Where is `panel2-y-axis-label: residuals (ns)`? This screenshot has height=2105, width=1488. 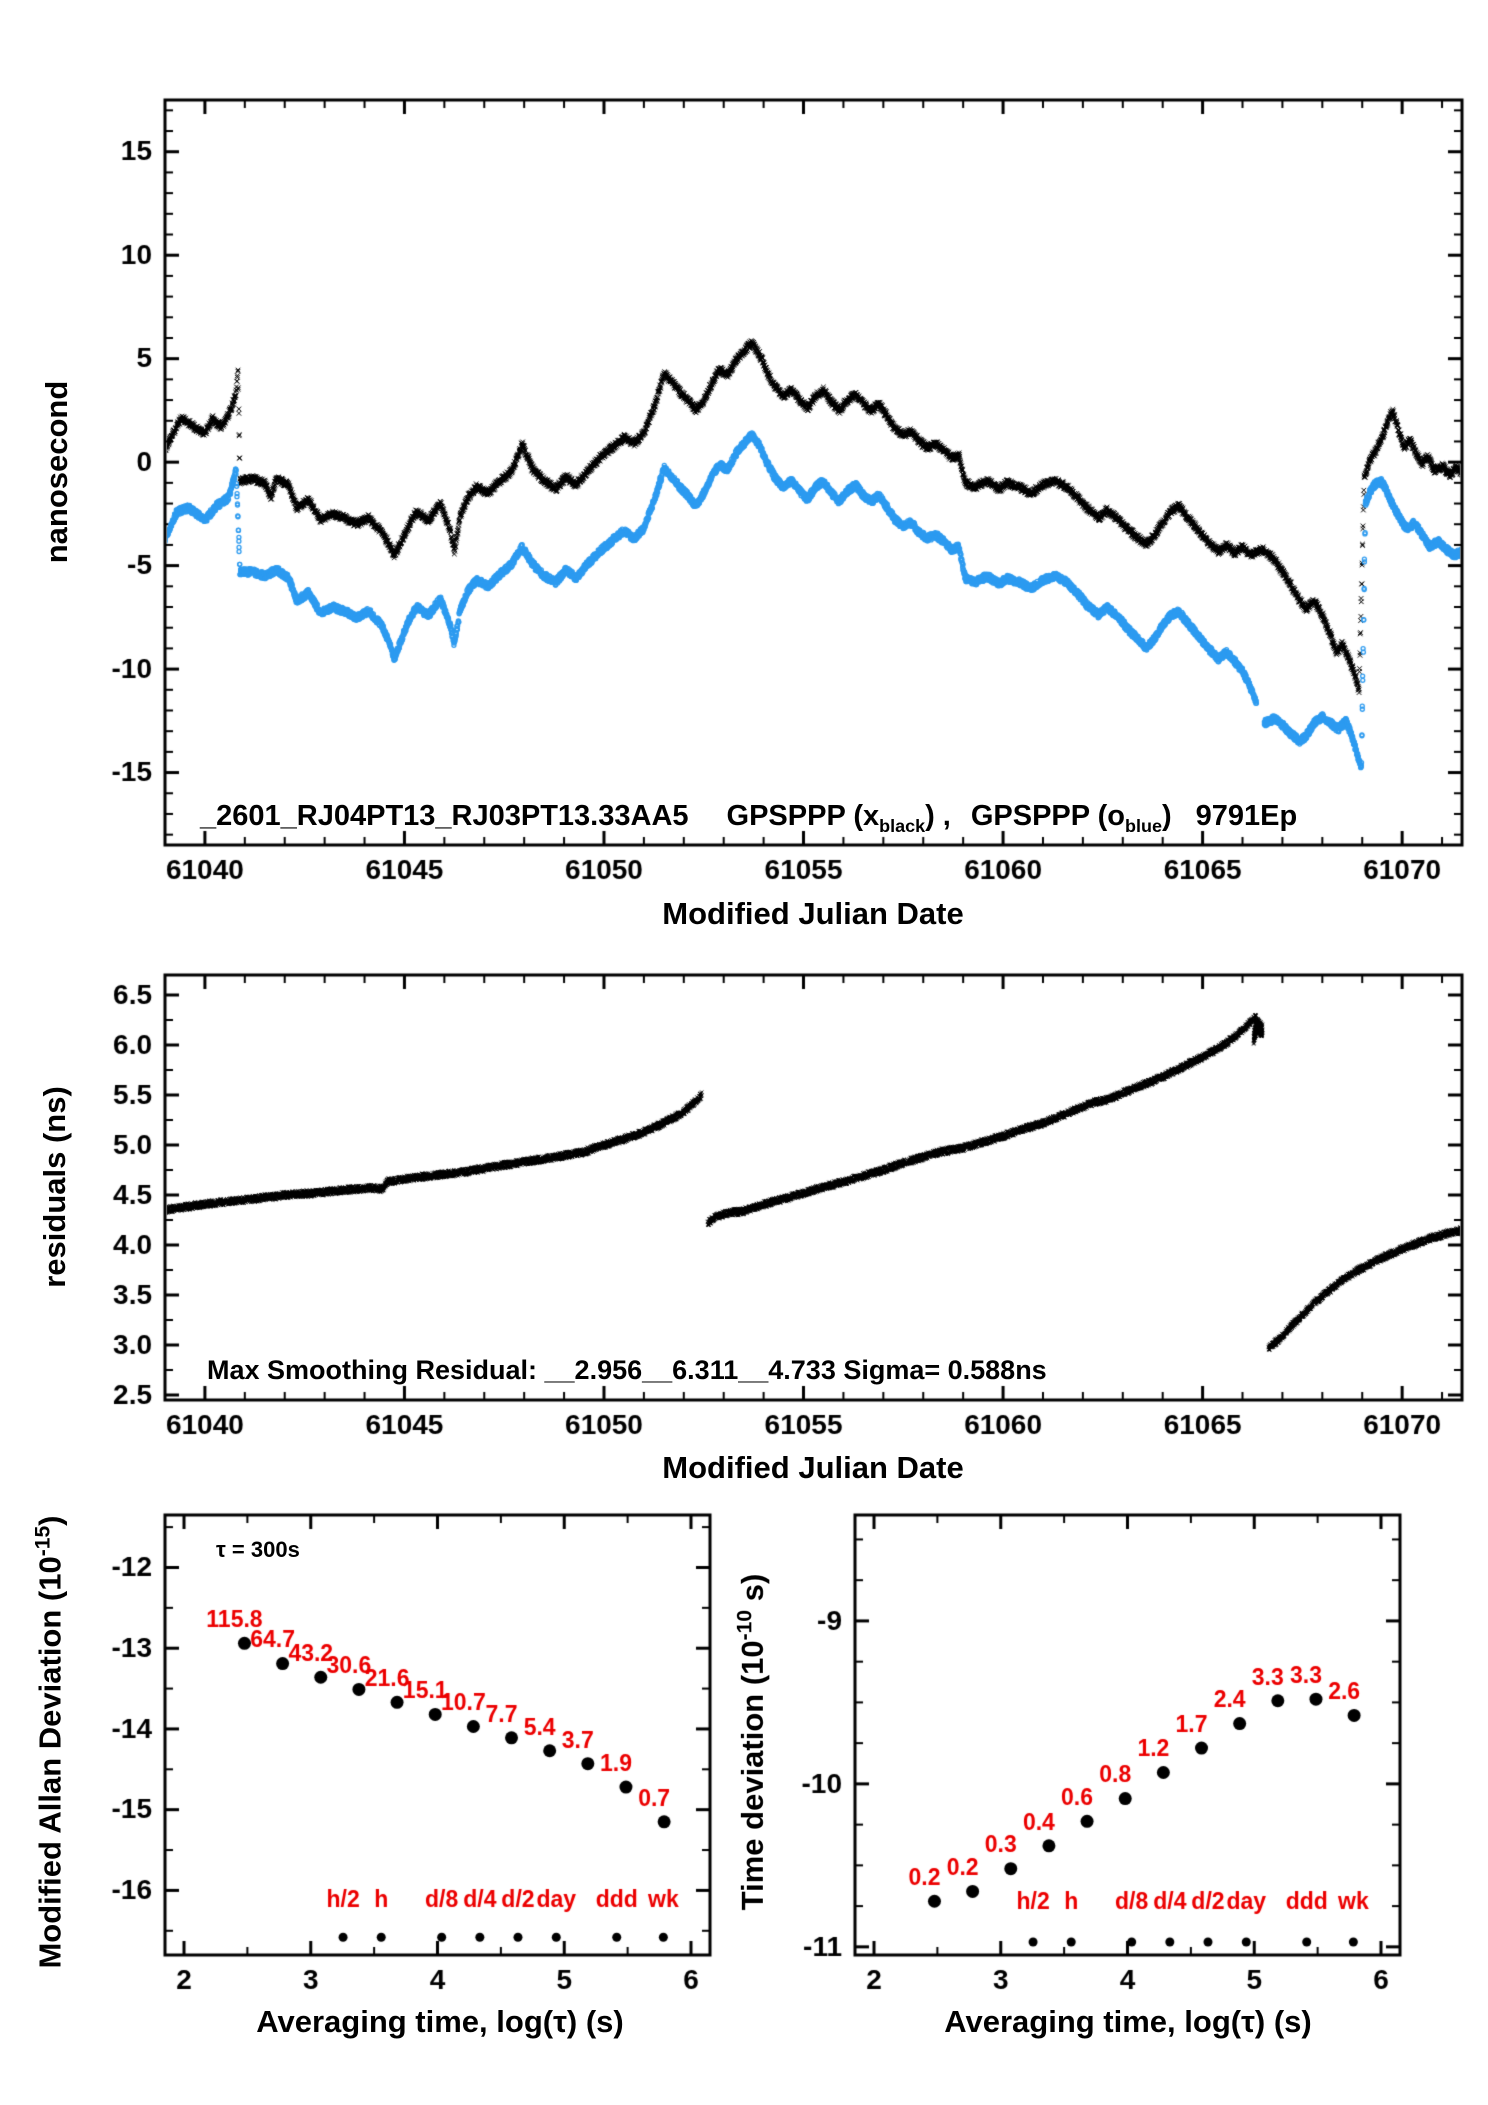 panel2-y-axis-label: residuals (ns) is located at coordinates (54, 1187).